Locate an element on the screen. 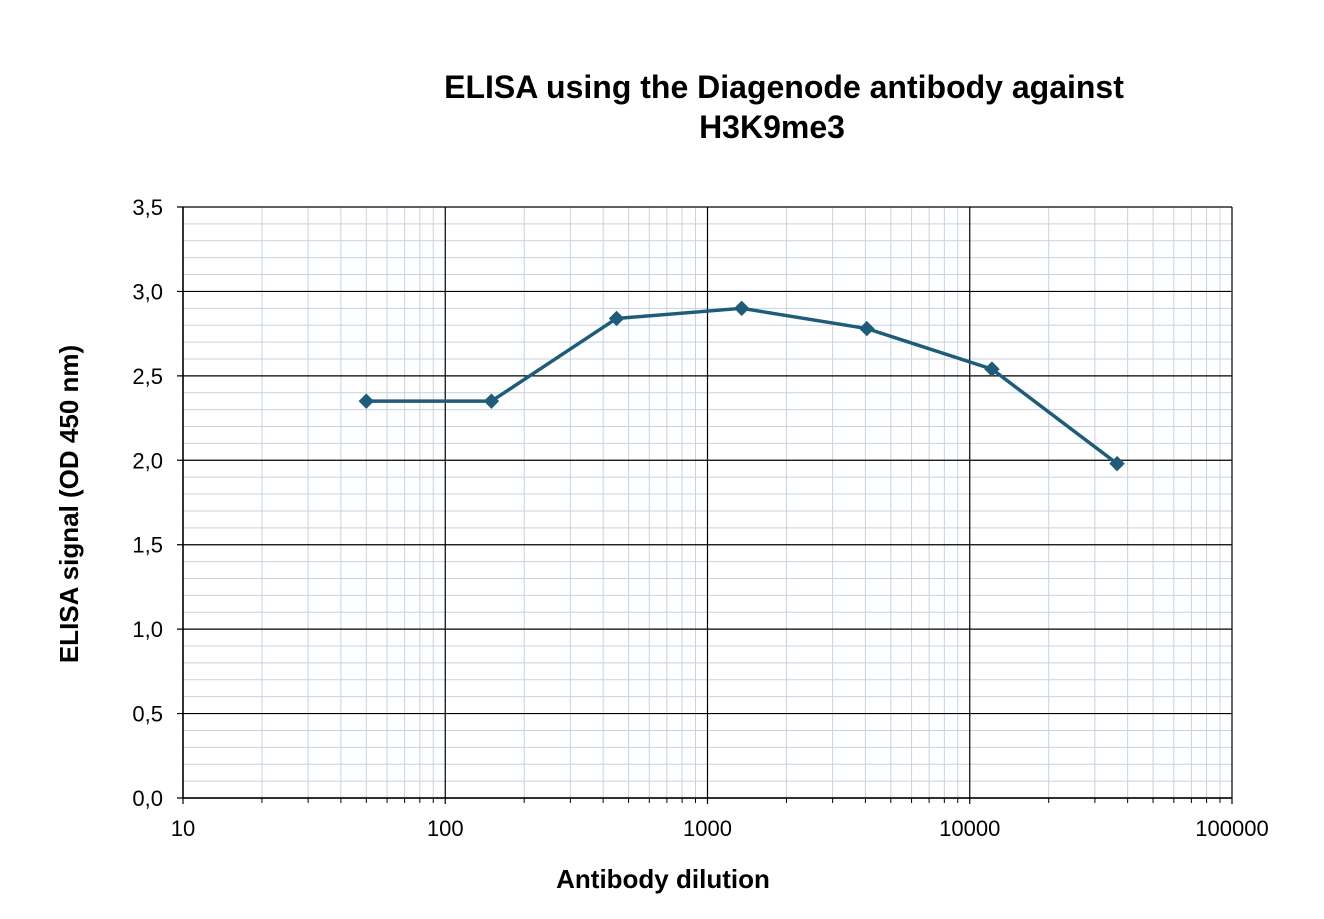 This screenshot has width=1324, height=919. chart-title-line-2: H3K9me3 is located at coordinates (772, 127).